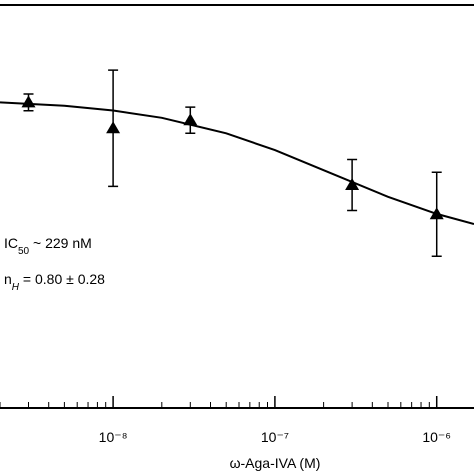 This screenshot has width=474, height=474. What do you see at coordinates (113, 437) in the screenshot?
I see `x-tick-label: 10⁻⁸` at bounding box center [113, 437].